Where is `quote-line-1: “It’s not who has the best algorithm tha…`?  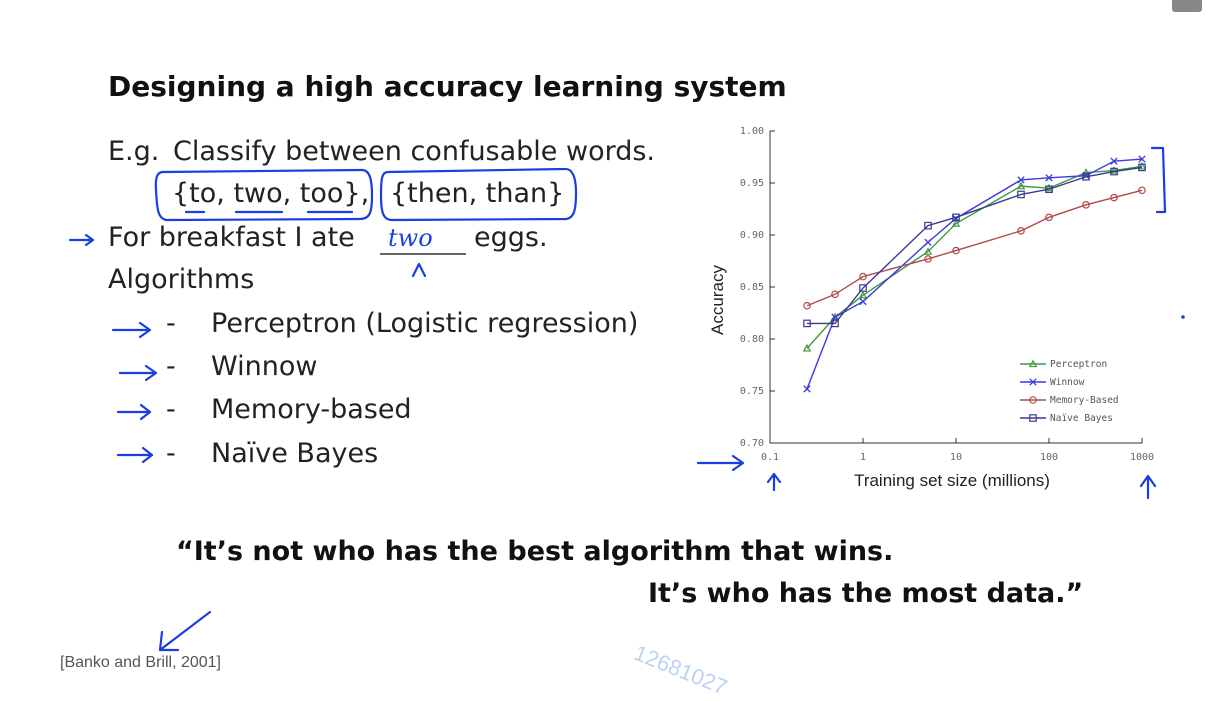 quote-line-1: “It’s not who has the best algorithm tha… is located at coordinates (535, 551).